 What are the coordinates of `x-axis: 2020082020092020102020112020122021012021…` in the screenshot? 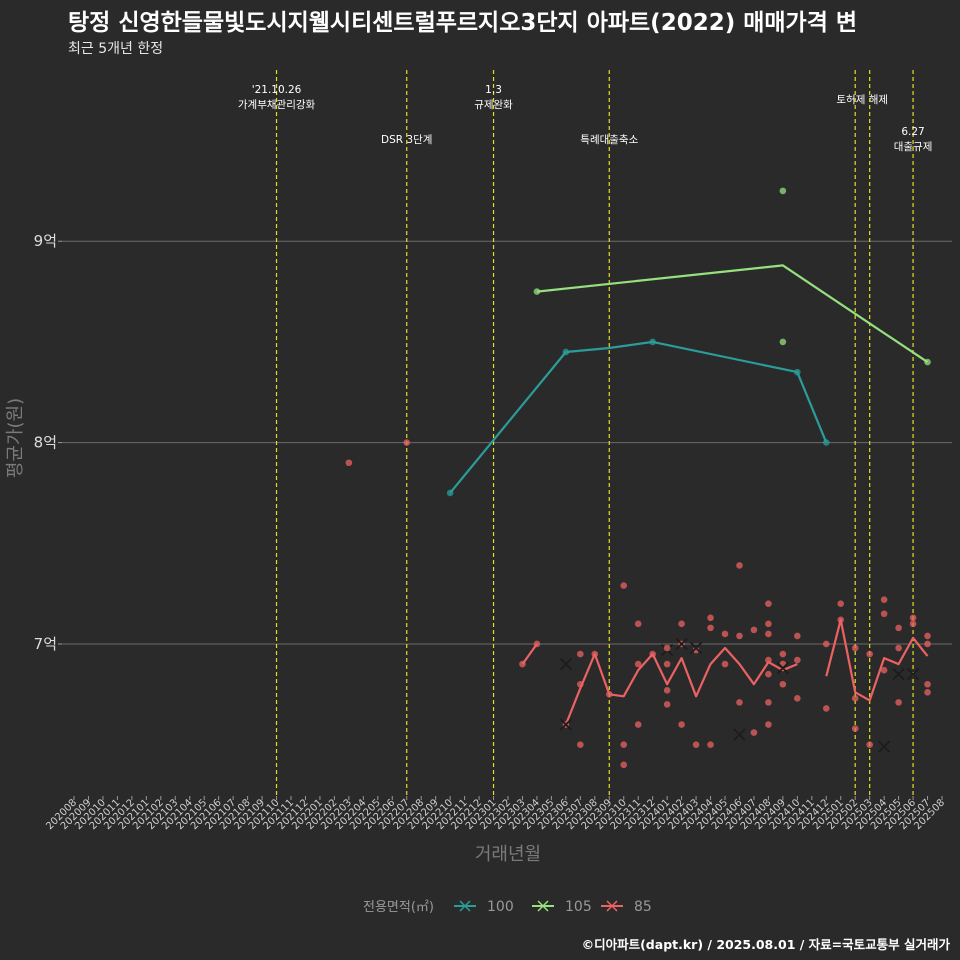 It's located at (495, 814).